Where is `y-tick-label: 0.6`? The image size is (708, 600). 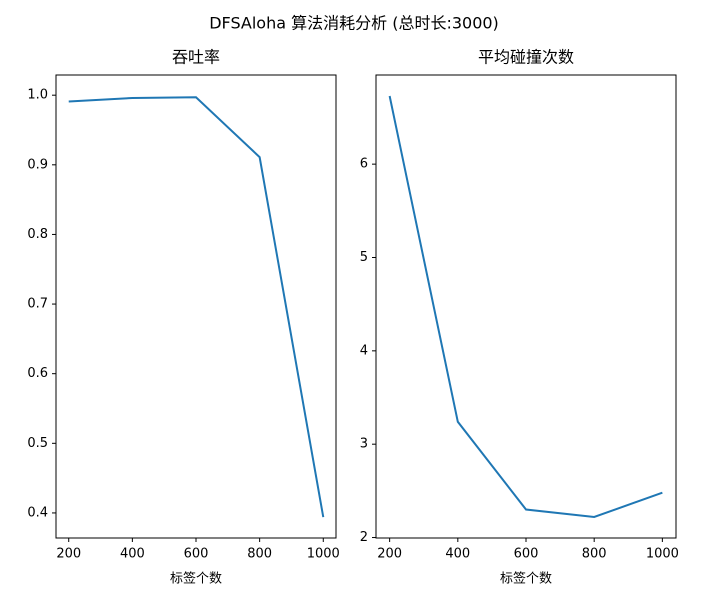 y-tick-label: 0.6 is located at coordinates (37, 373).